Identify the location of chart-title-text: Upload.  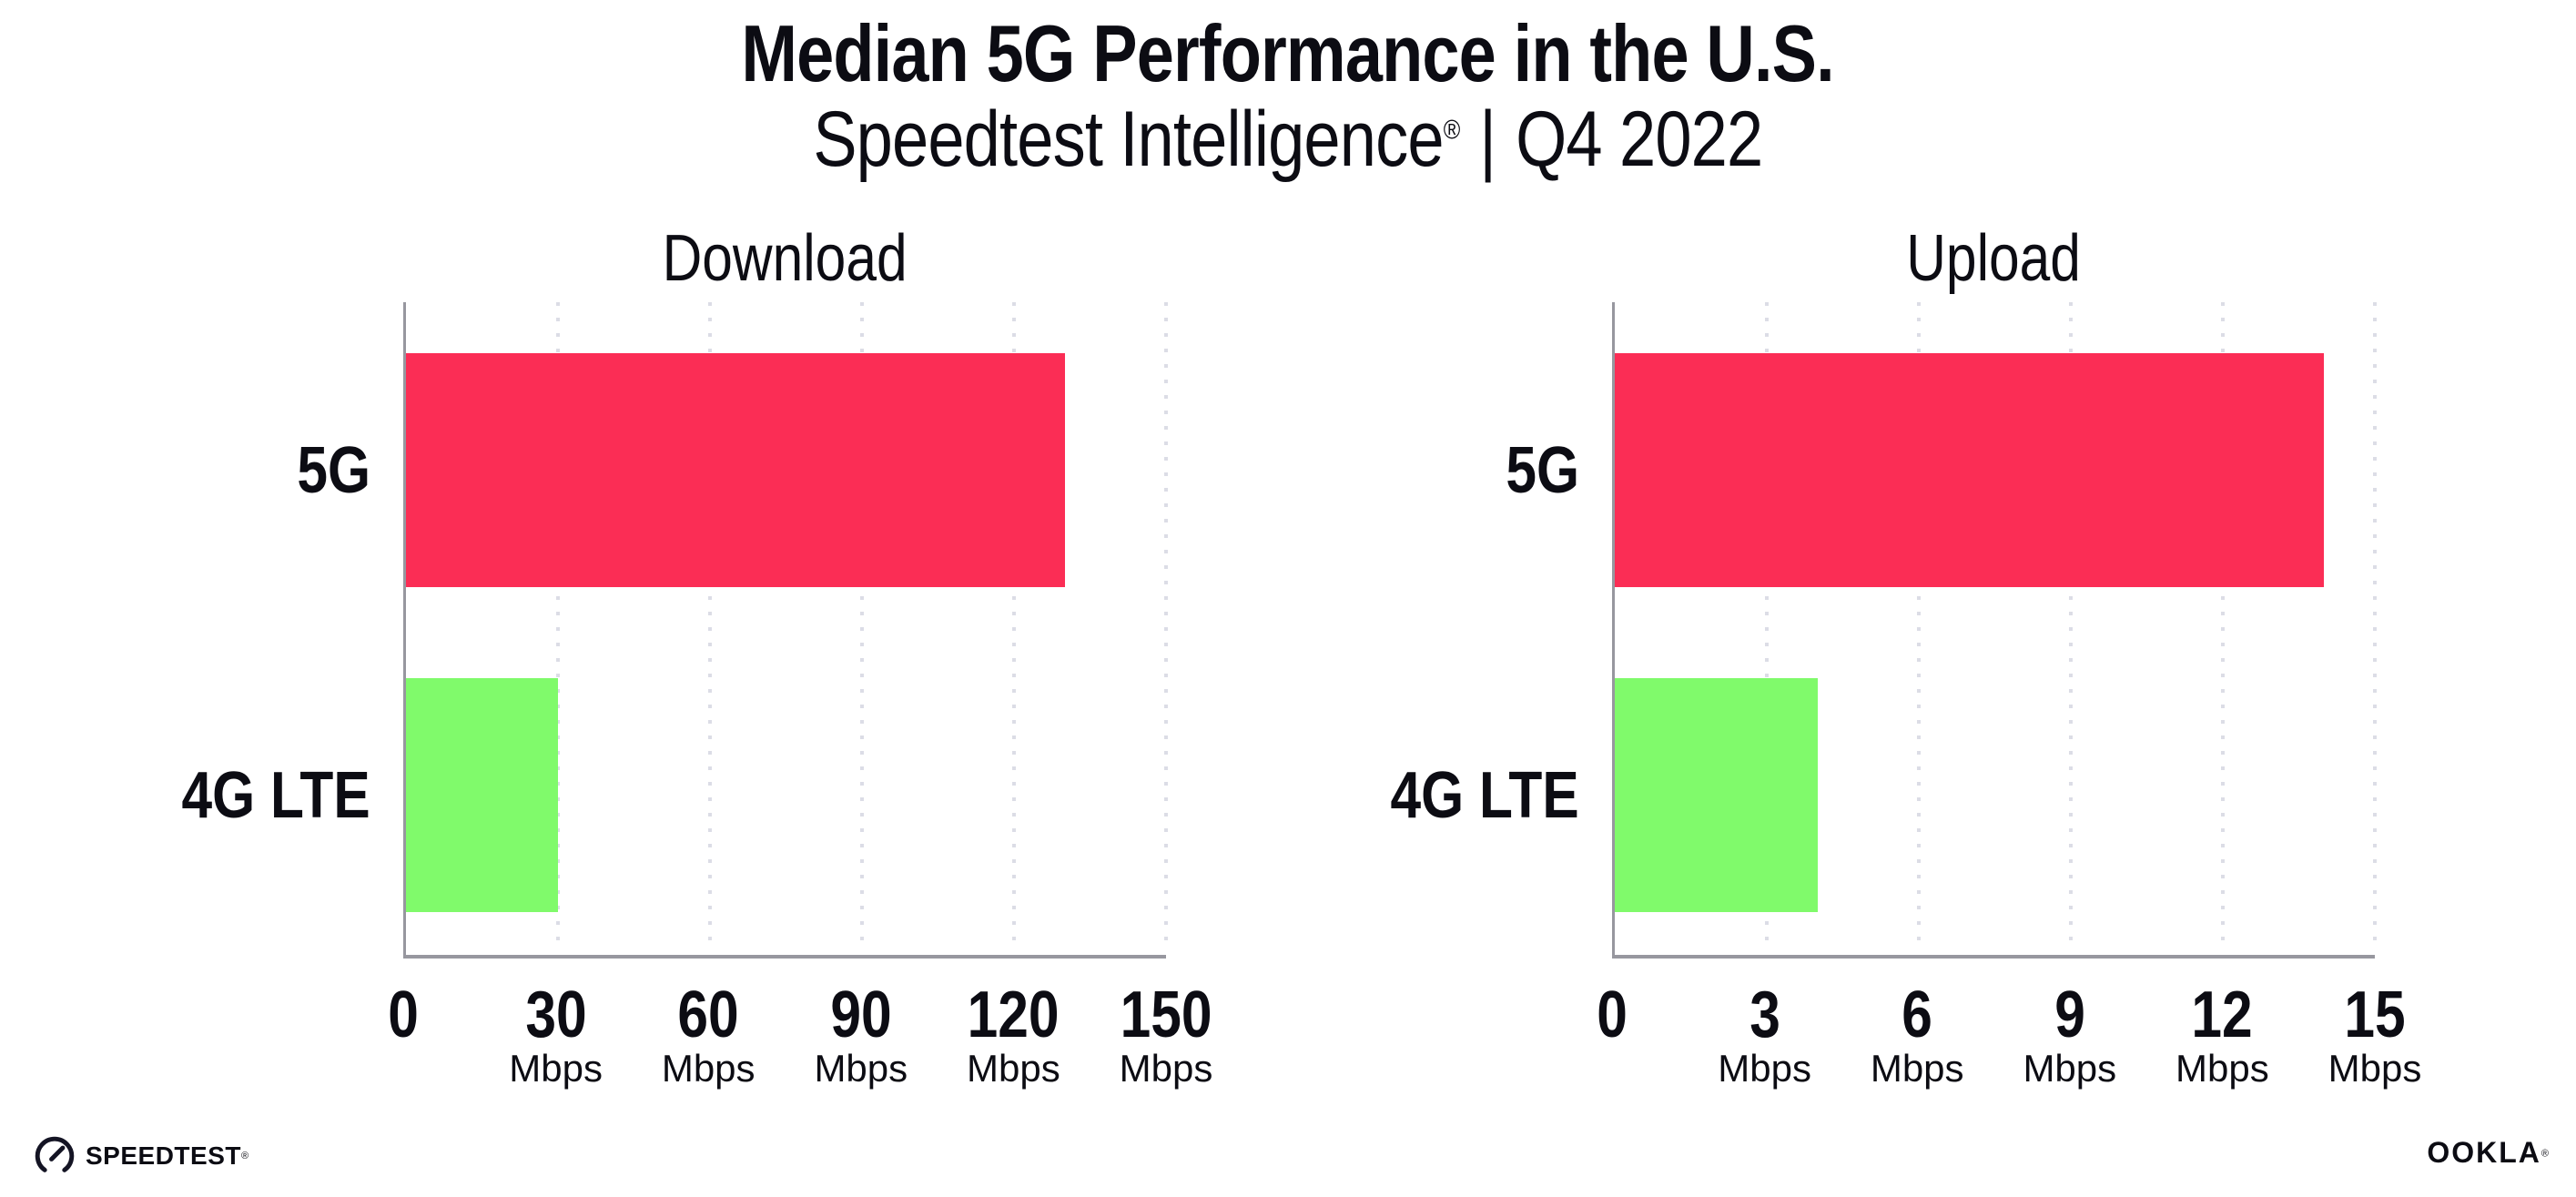
(1993, 258).